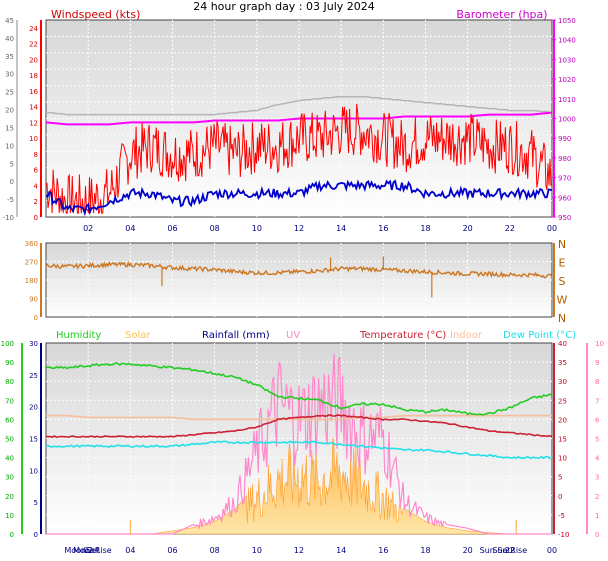  What do you see at coordinates (31, 281) in the screenshot?
I see `dir-axis-tick-label: 180` at bounding box center [31, 281].